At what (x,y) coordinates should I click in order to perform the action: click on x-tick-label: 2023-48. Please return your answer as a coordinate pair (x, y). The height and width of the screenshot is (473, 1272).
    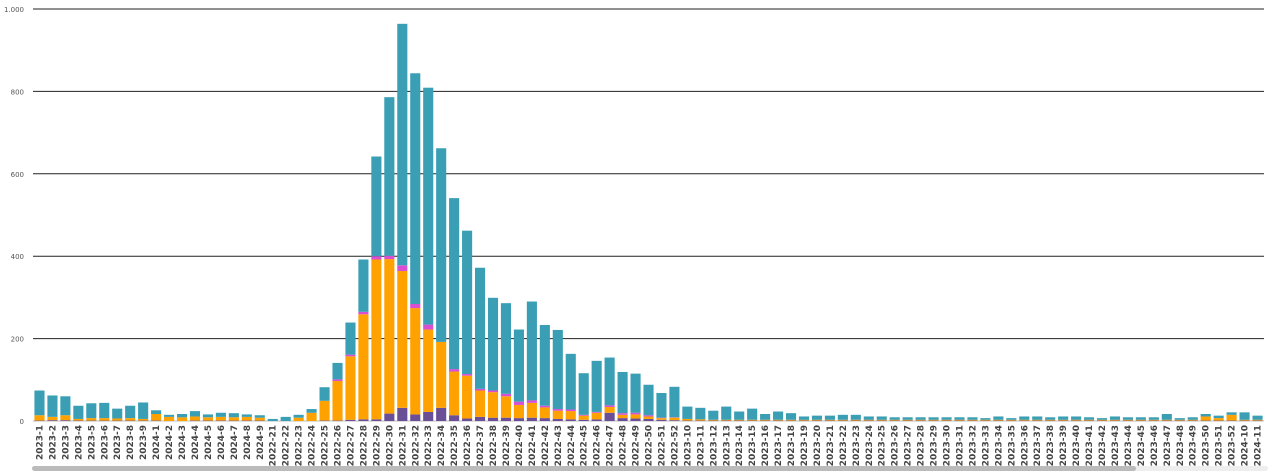
    Looking at the image, I should click on (1181, 445).